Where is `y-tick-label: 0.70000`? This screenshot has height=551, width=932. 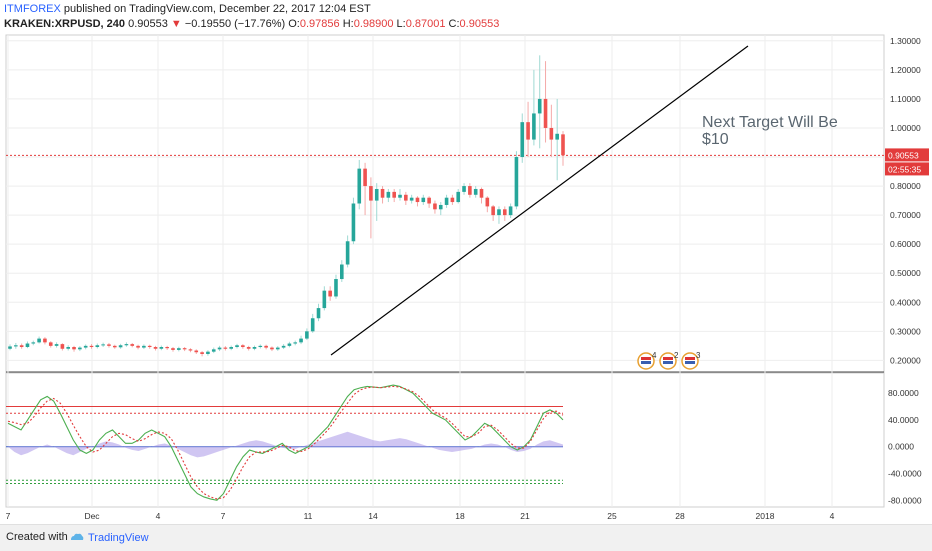
y-tick-label: 0.70000 is located at coordinates (905, 215).